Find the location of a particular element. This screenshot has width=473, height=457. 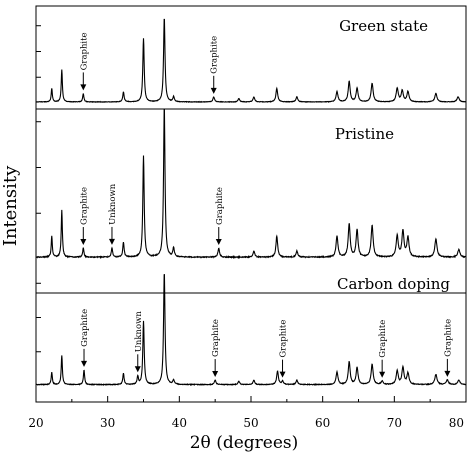

x-axis-label: 2θ (degrees) is located at coordinates (244, 443).